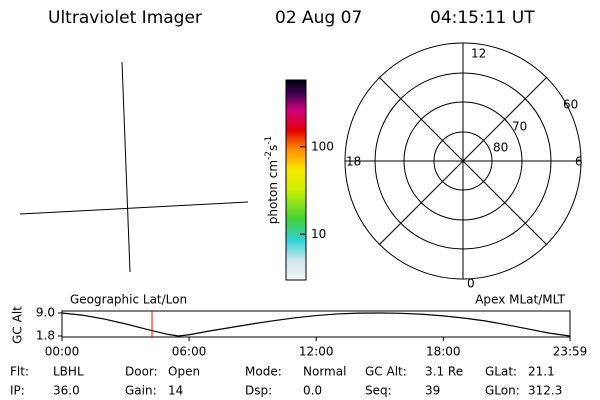 The height and width of the screenshot is (400, 600). Describe the element at coordinates (570, 352) in the screenshot. I see `x-tick-label: 23:59` at that location.